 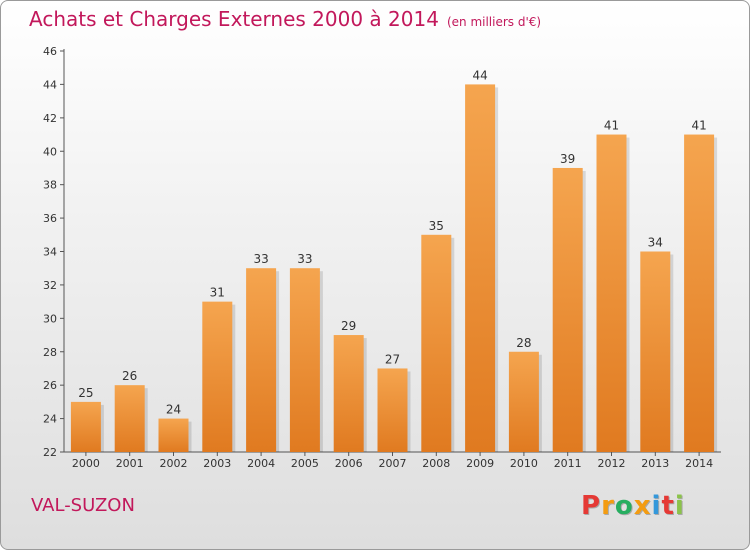 I want to click on logo-letter: x, so click(x=642, y=506).